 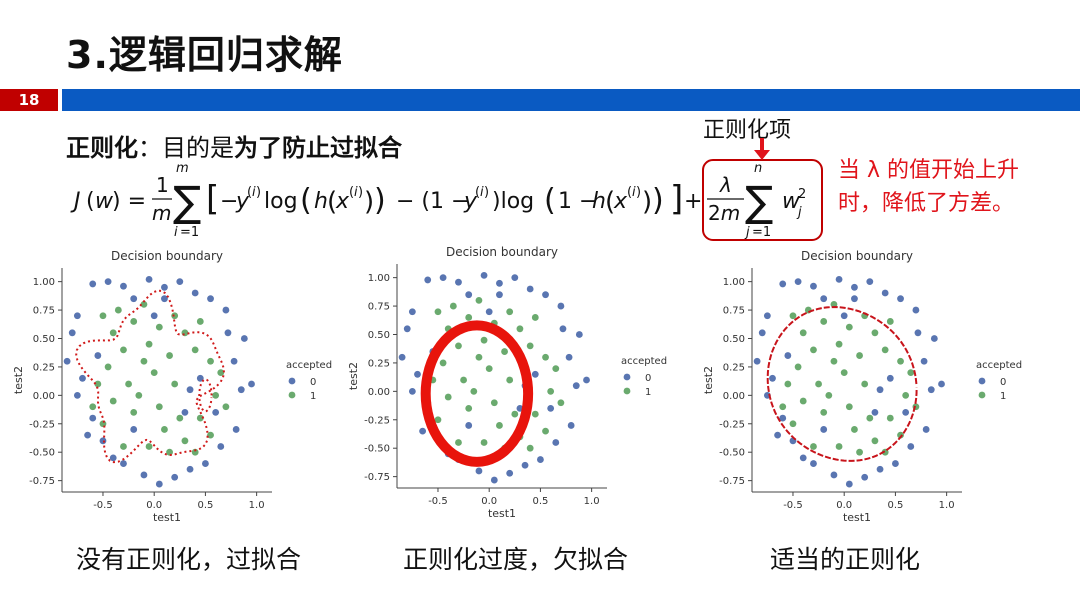 I want to click on legend-title: accepted, so click(x=644, y=361).